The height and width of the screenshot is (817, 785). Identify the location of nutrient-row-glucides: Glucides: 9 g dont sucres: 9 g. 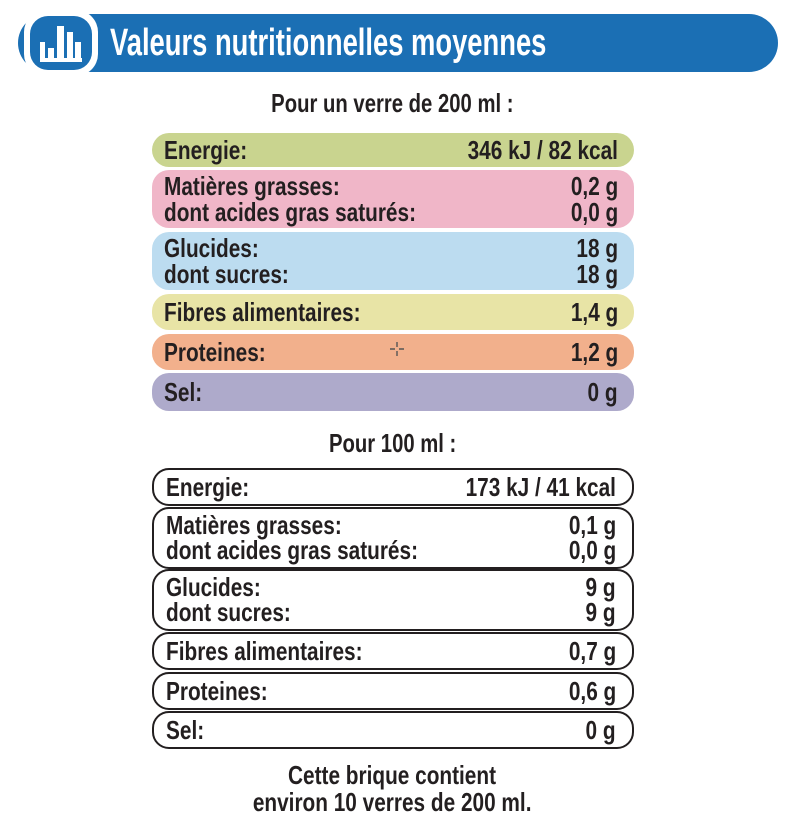
(393, 600).